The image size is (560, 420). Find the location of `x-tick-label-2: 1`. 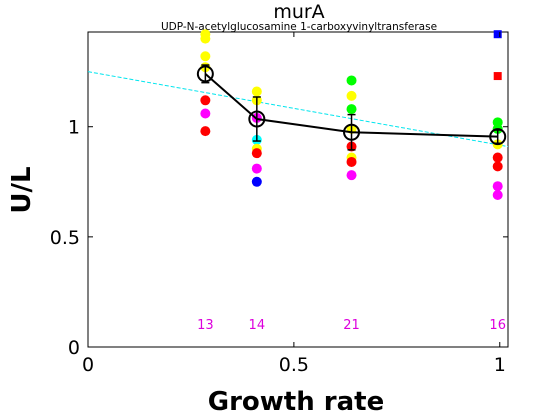

x-tick-label-2: 1 is located at coordinates (500, 365).